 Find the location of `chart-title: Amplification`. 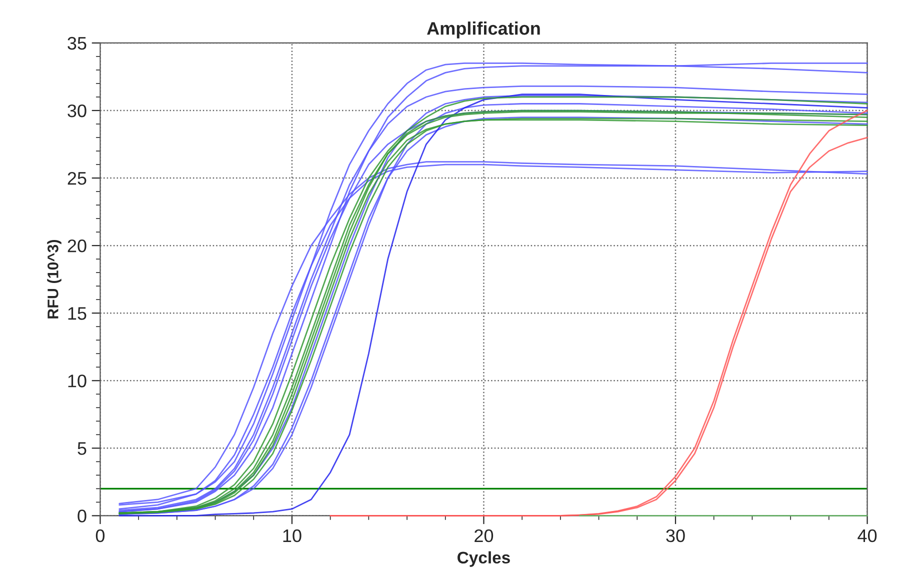

chart-title: Amplification is located at coordinates (483, 30).